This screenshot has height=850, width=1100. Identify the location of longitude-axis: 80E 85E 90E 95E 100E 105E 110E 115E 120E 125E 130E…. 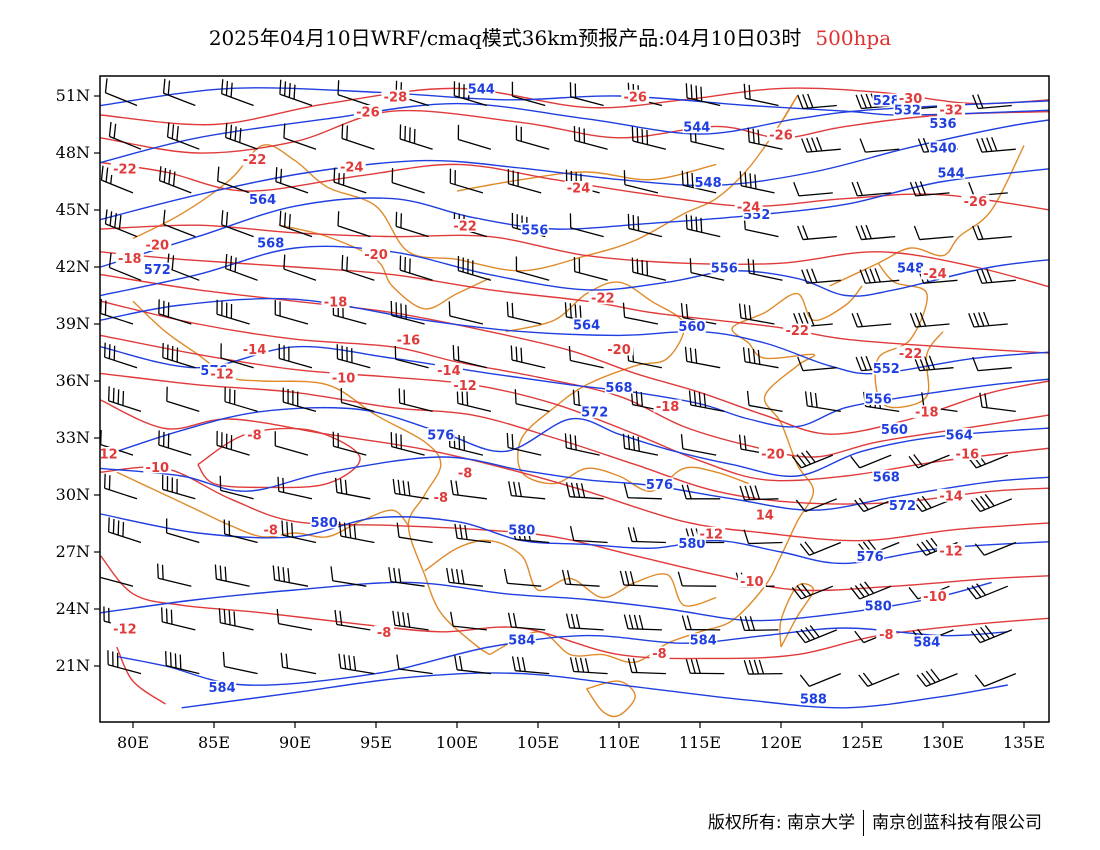
(581, 737).